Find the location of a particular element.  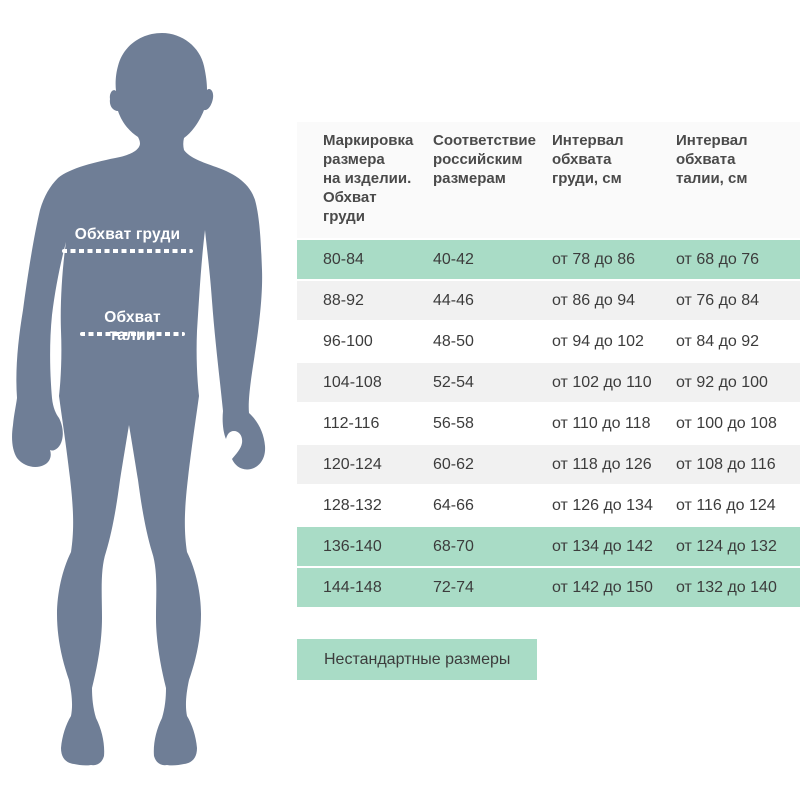

cell-russian-size: 72-74 is located at coordinates (453, 587).